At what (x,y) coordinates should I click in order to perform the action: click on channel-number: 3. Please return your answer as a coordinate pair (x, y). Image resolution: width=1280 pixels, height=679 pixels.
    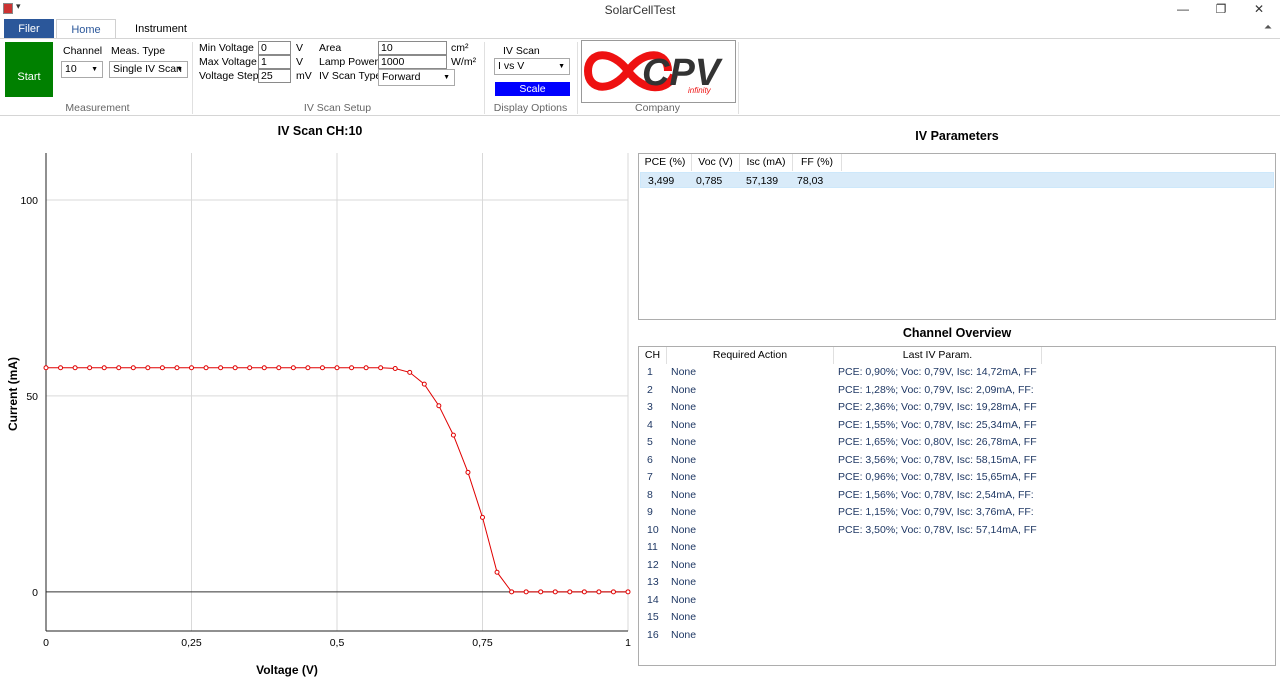
    Looking at the image, I should click on (650, 407).